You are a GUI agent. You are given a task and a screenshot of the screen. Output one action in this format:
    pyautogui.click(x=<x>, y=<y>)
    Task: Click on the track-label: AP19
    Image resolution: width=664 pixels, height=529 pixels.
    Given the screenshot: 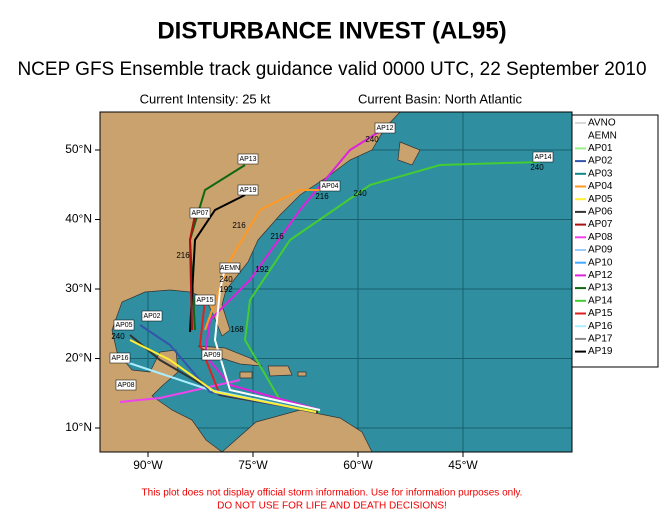 What is the action you would take?
    pyautogui.click(x=247, y=190)
    